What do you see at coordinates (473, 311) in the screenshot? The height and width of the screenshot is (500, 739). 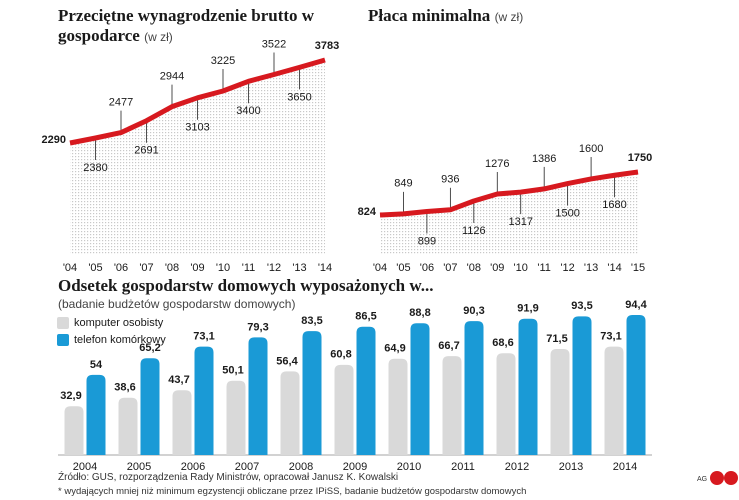 I see `value-label: 90,3` at bounding box center [473, 311].